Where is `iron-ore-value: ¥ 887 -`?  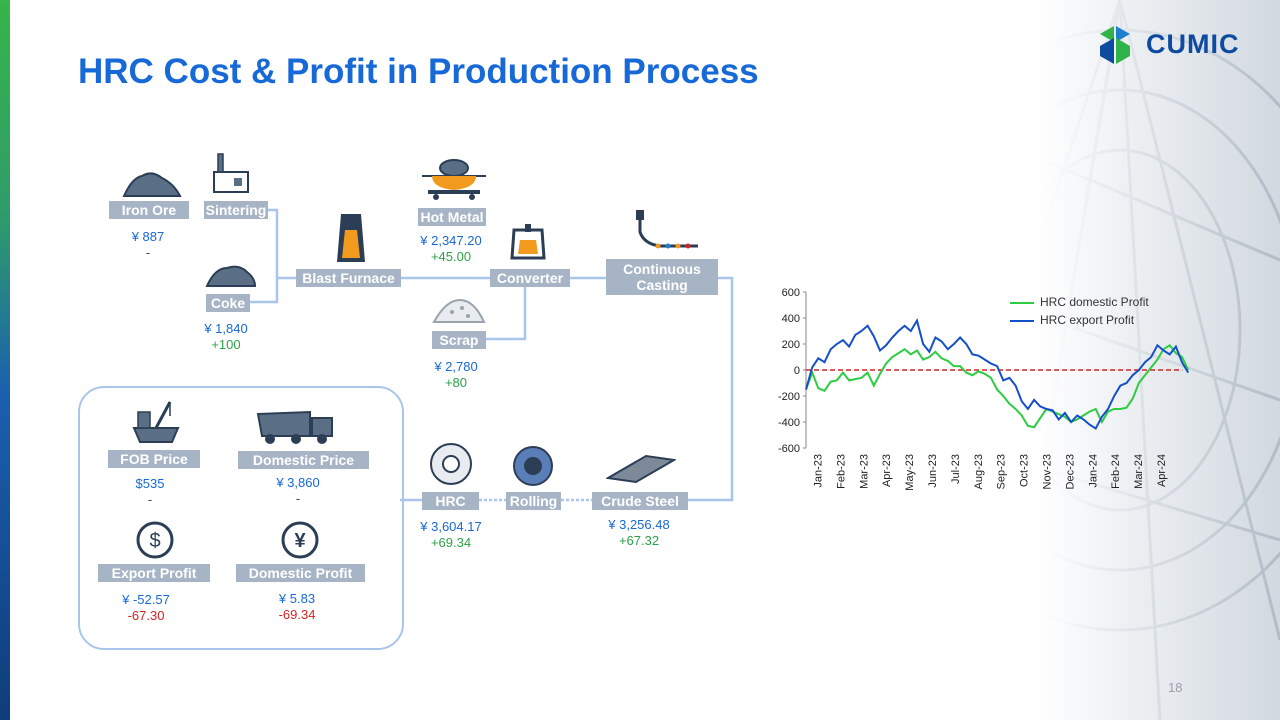 iron-ore-value: ¥ 887 - is located at coordinates (148, 245).